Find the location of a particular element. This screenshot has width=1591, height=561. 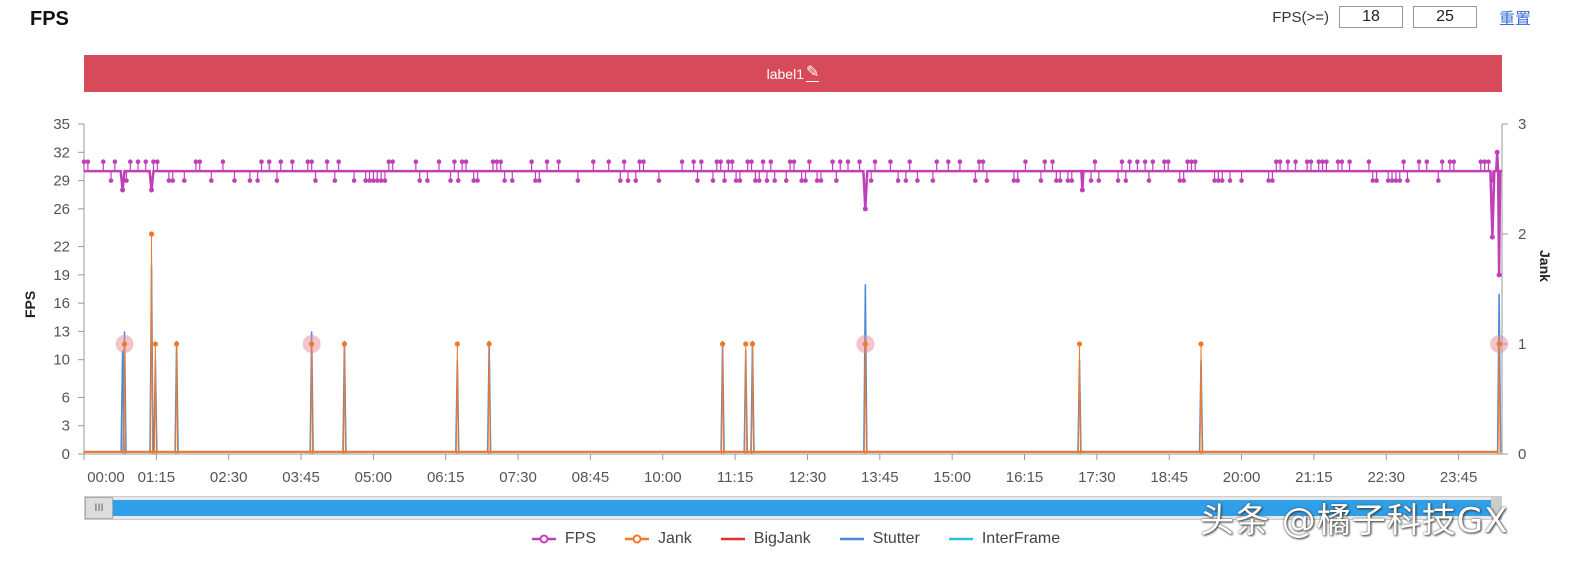

x-tick-label: 02:30 is located at coordinates (229, 477).